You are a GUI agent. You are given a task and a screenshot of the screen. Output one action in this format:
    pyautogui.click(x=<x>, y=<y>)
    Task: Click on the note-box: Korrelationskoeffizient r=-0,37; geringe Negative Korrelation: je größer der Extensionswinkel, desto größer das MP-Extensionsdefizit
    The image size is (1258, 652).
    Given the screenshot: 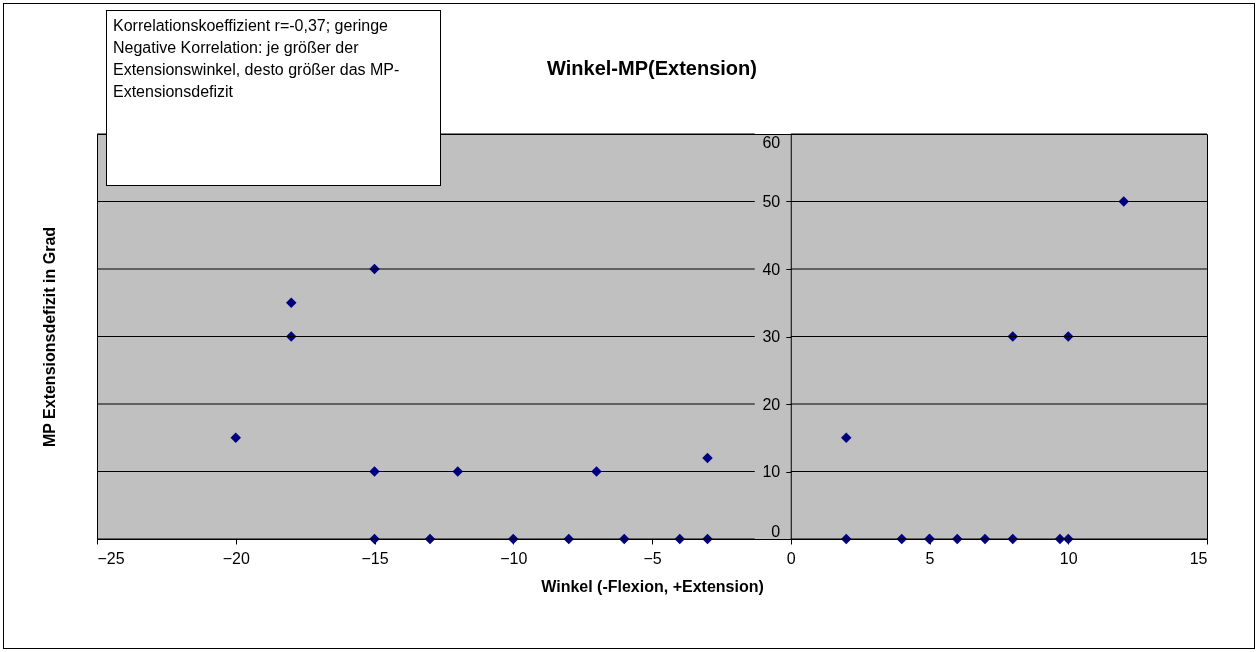 What is the action you would take?
    pyautogui.click(x=273, y=98)
    